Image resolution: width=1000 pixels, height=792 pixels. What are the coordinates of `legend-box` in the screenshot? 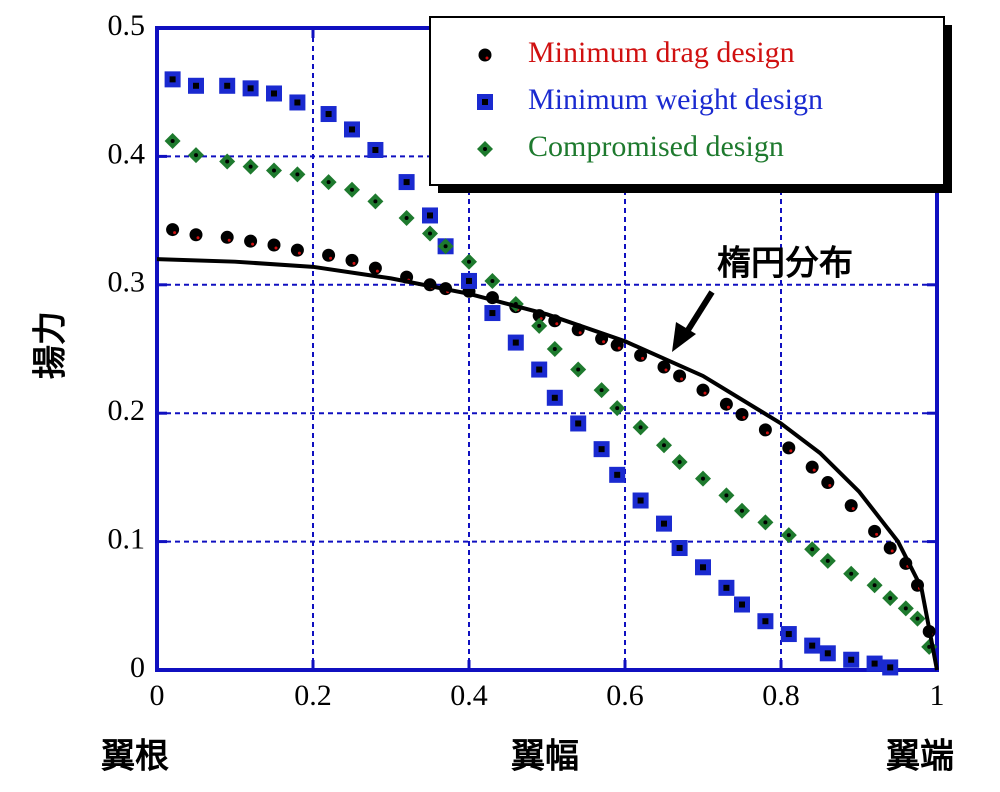 It's located at (687, 101).